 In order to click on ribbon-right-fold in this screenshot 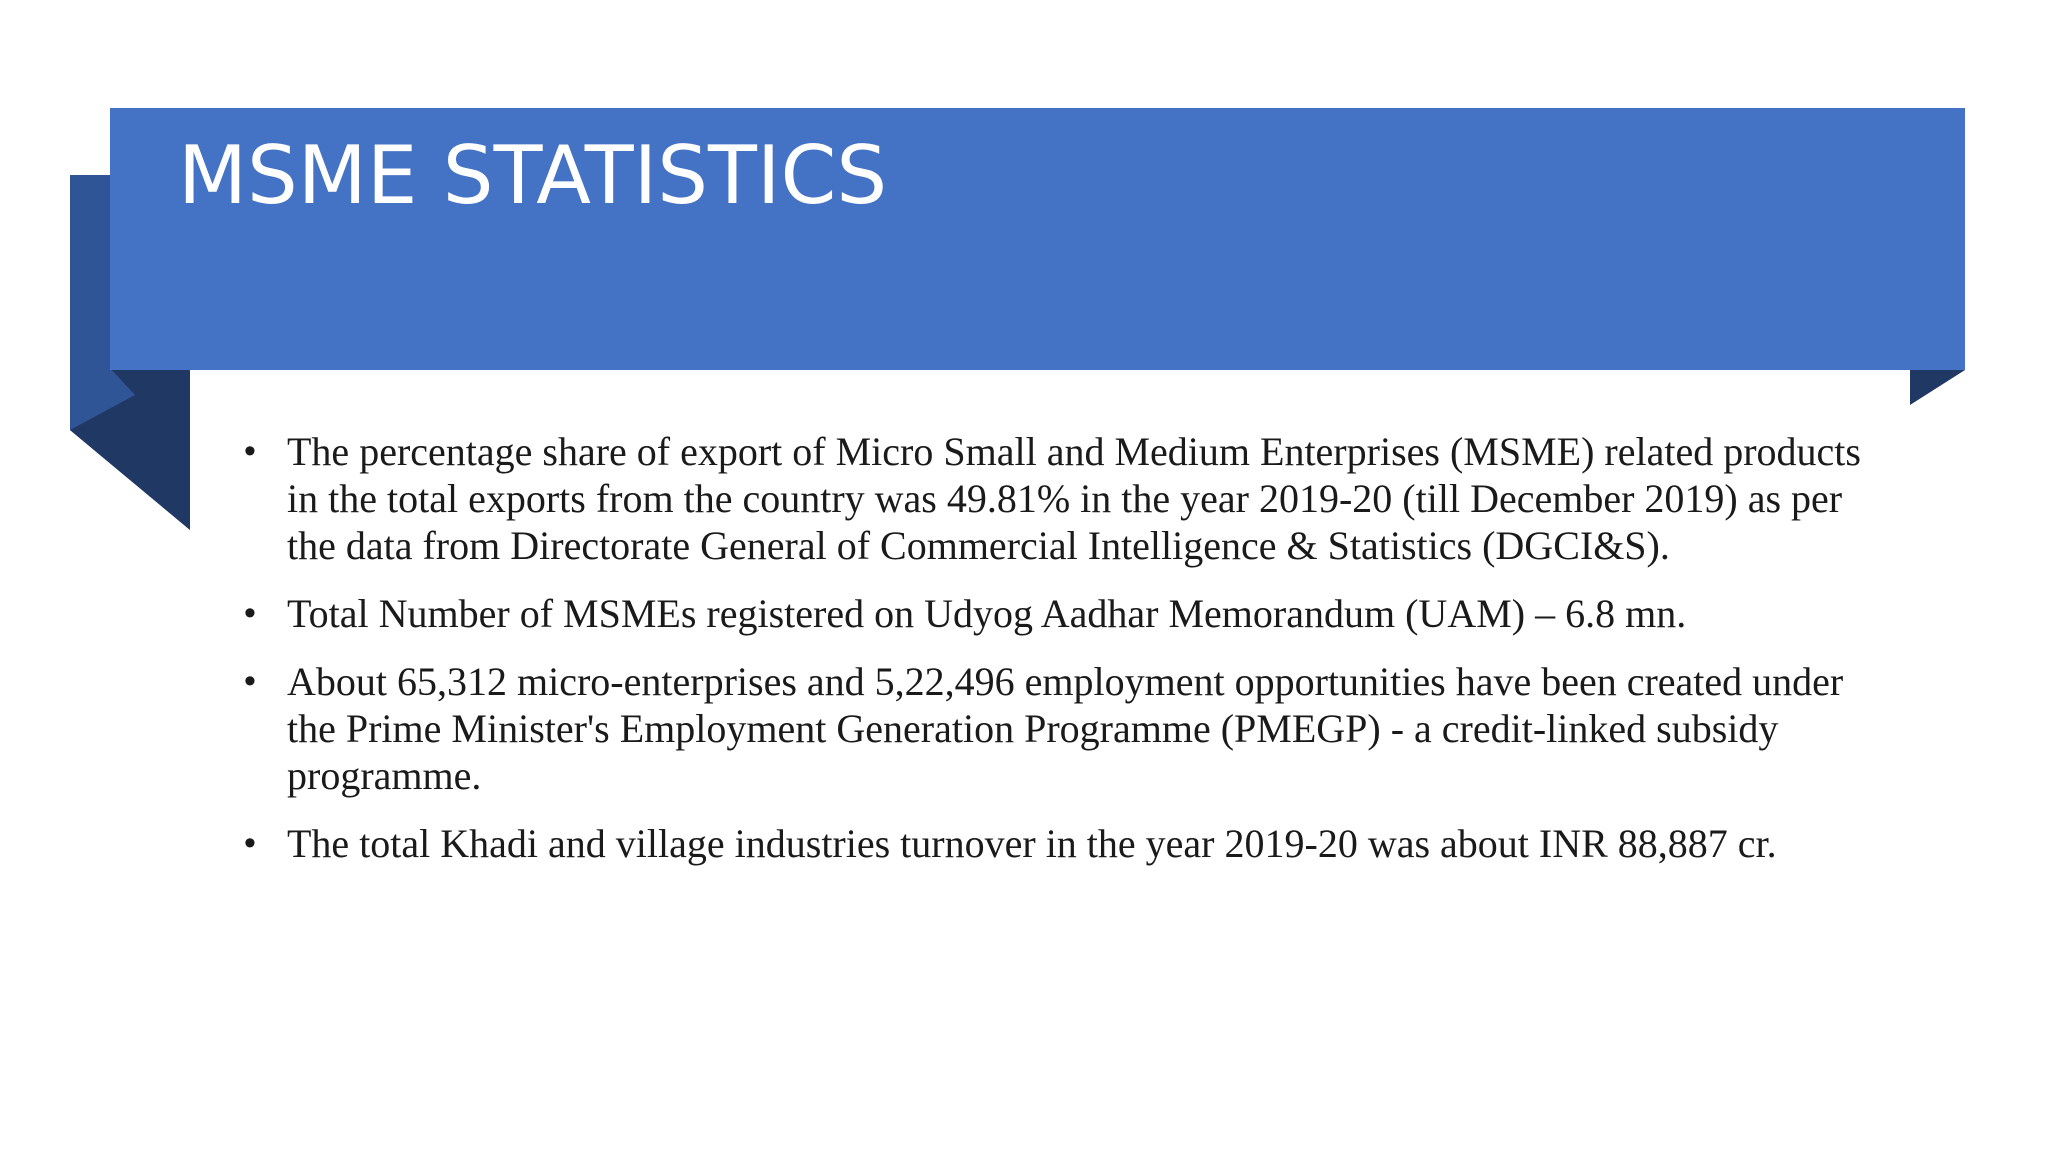, I will do `click(1937, 387)`.